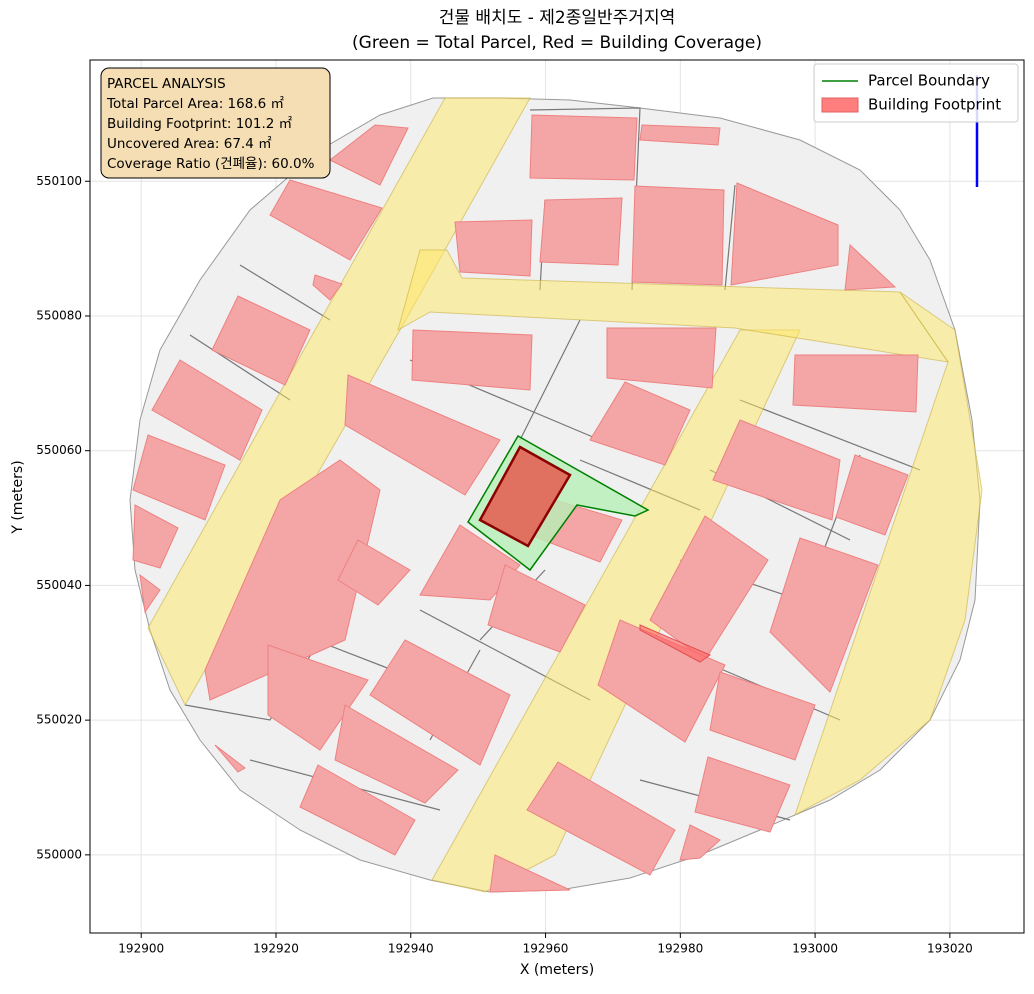 The width and height of the screenshot is (1034, 994). Describe the element at coordinates (934, 105) in the screenshot. I see `legend-label: Building Footprint` at that location.